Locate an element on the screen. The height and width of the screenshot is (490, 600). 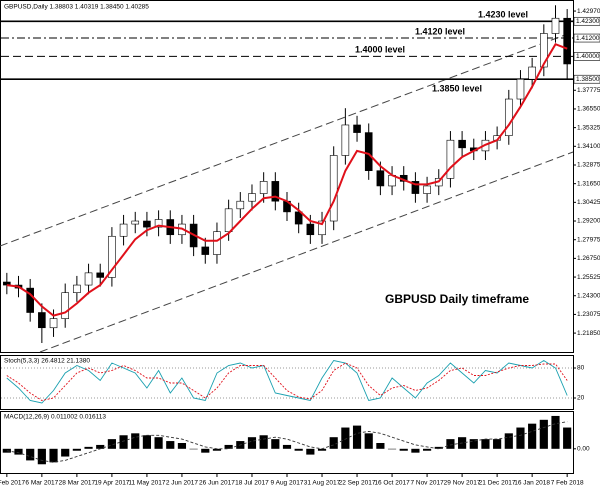
x-tick-label: 29 Nov 2017 is located at coordinates (462, 483).